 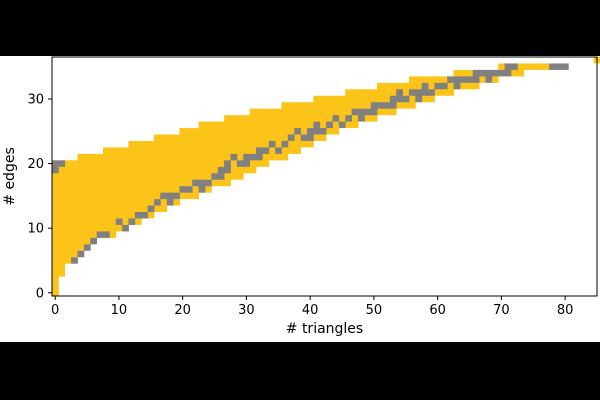 What do you see at coordinates (55, 310) in the screenshot?
I see `x-tick-label: 0` at bounding box center [55, 310].